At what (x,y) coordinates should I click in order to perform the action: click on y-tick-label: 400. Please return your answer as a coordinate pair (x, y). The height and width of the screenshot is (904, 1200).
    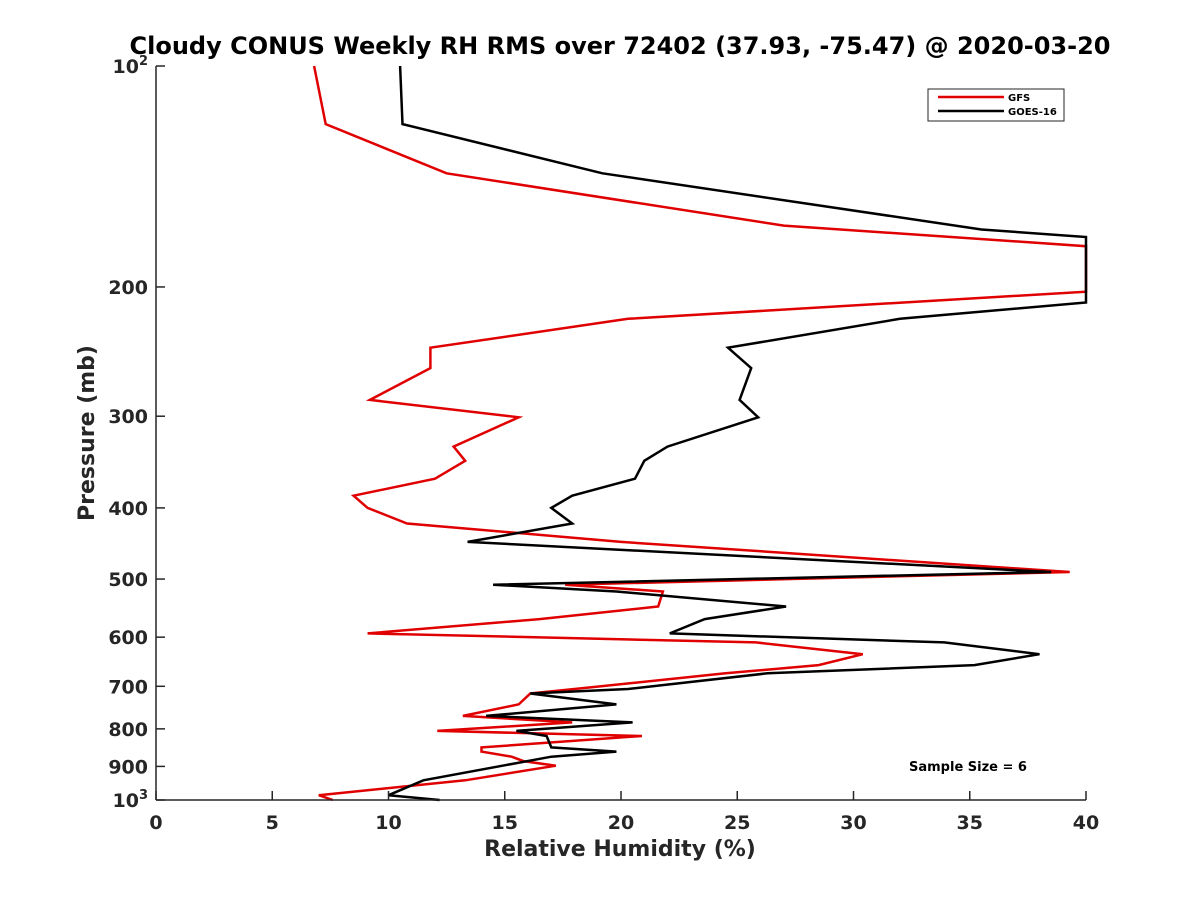
    Looking at the image, I should click on (128, 509).